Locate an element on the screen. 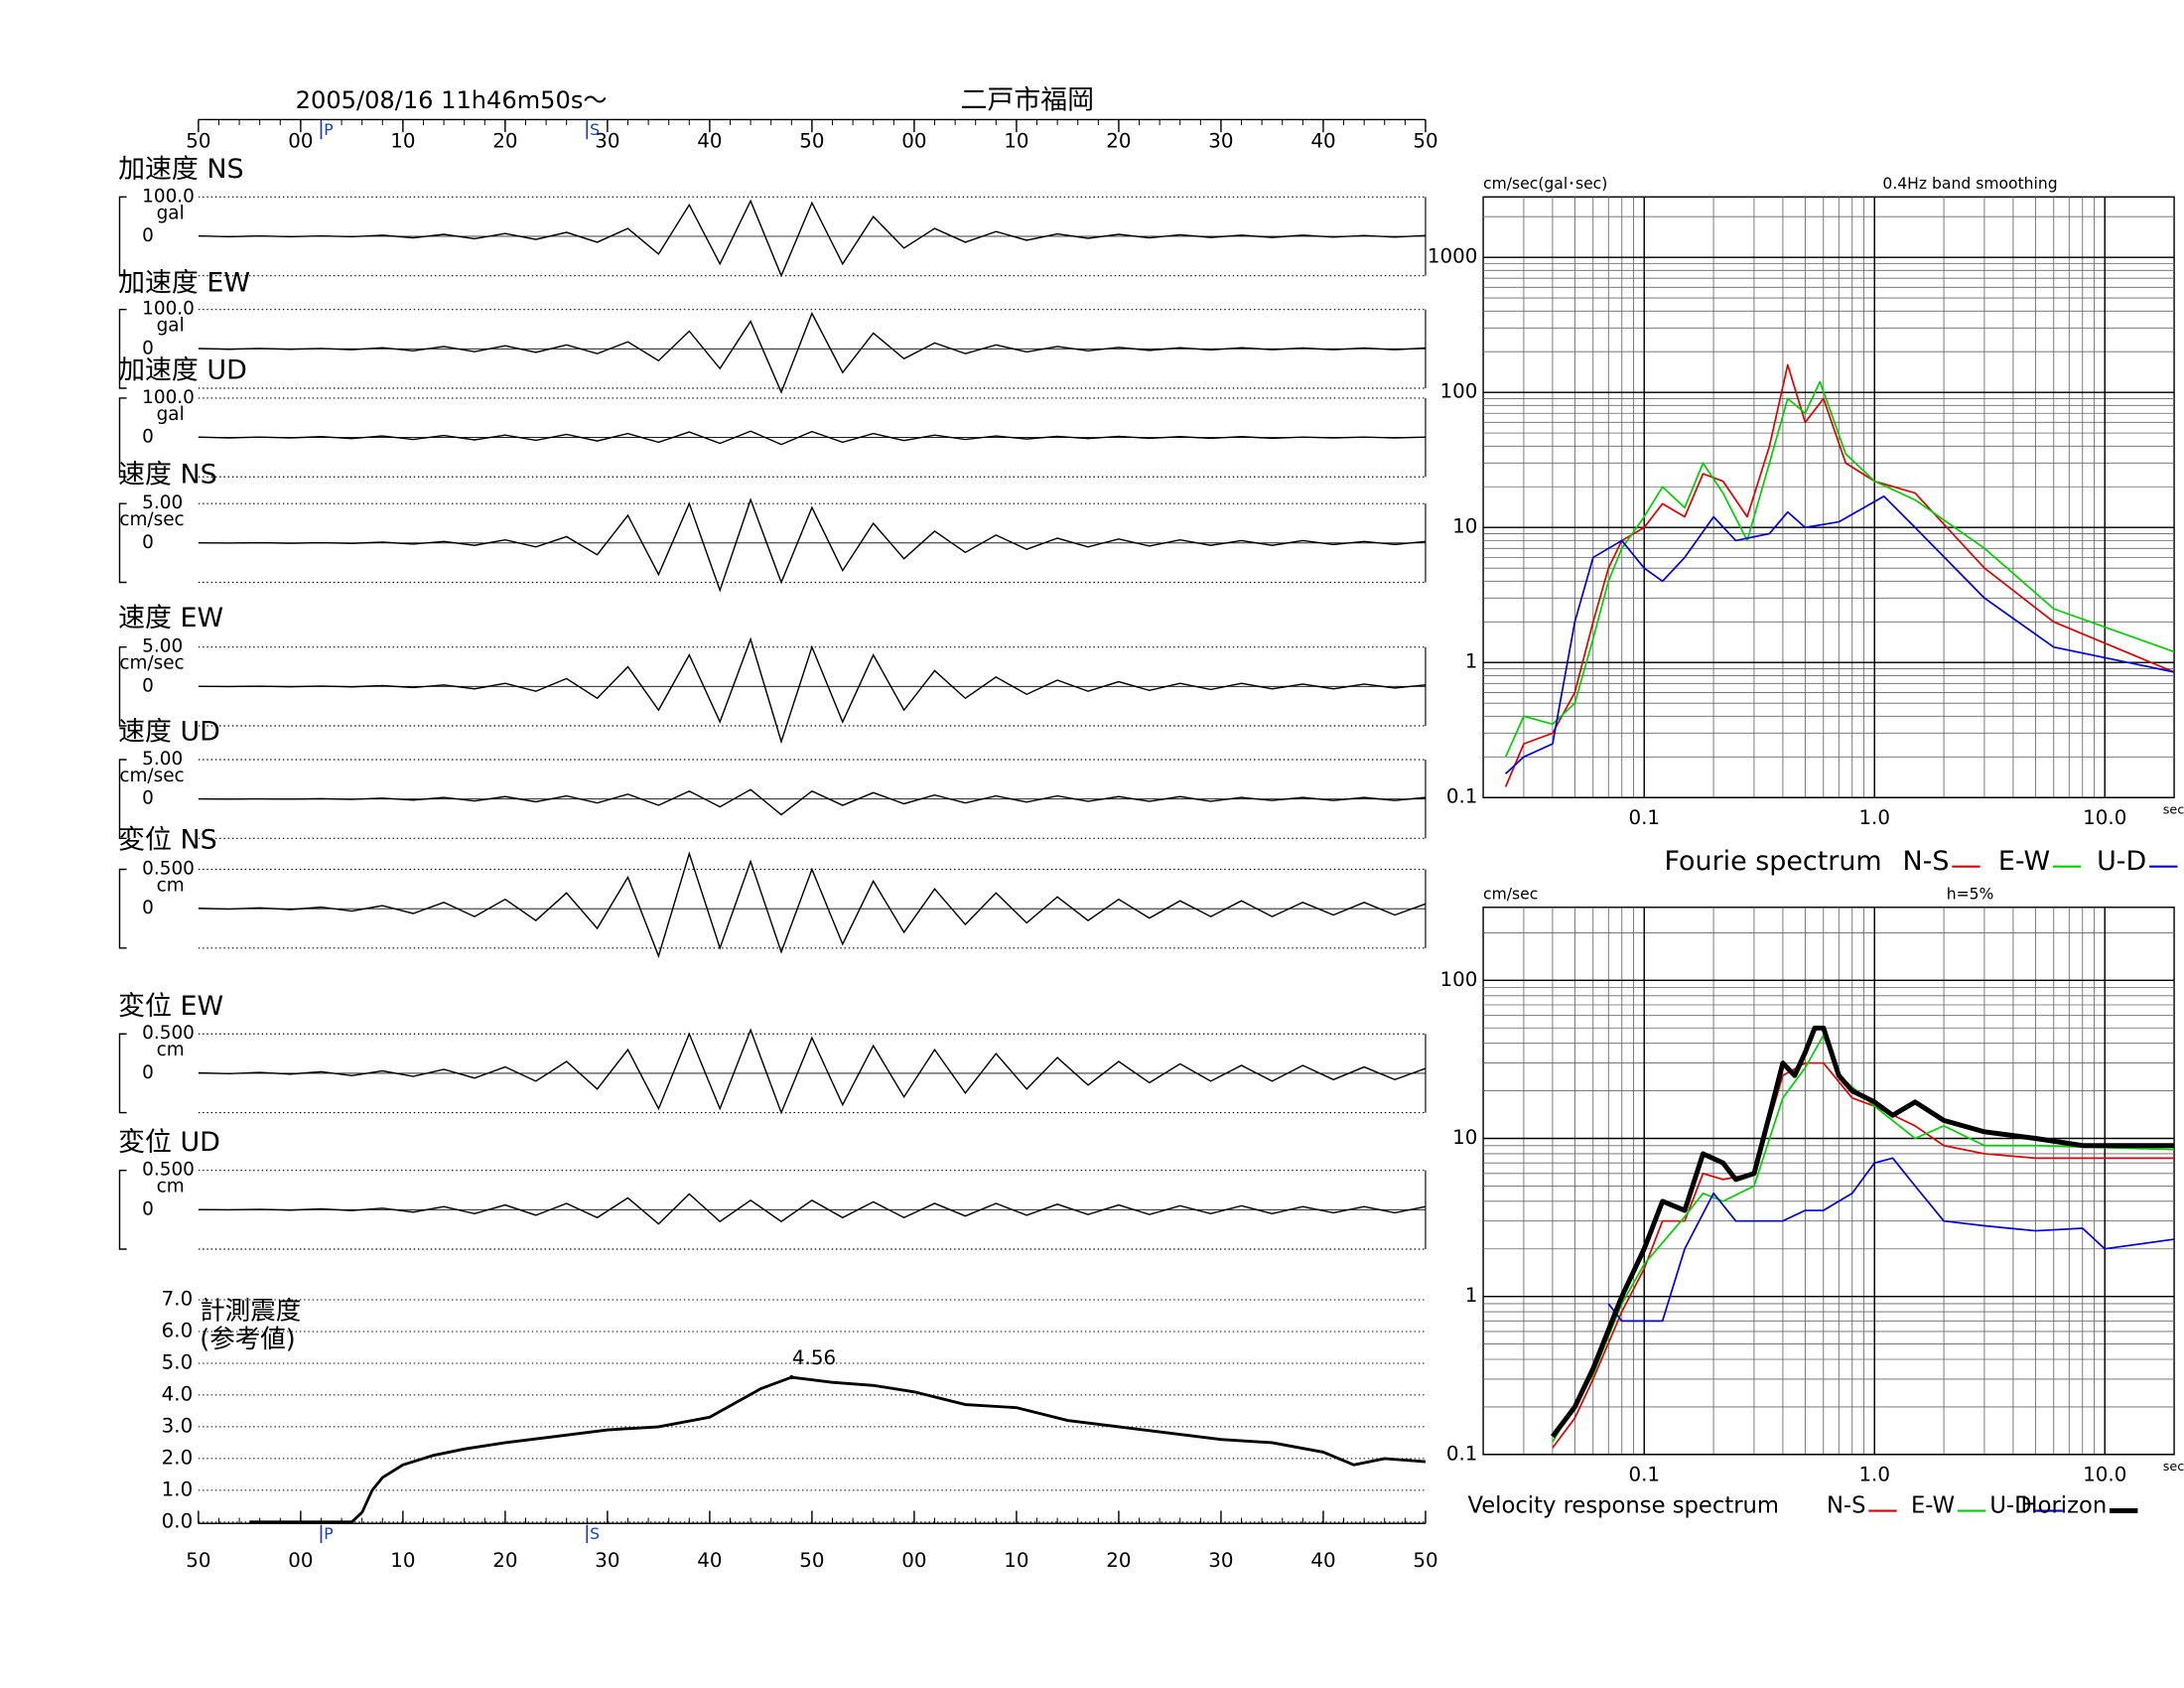  x-tick-label: 0.1 is located at coordinates (1644, 817).